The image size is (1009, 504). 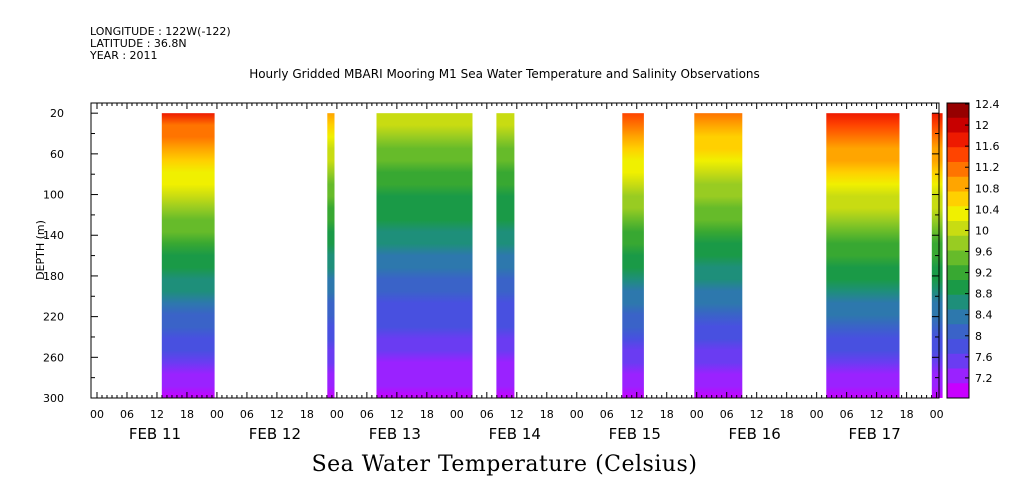 What do you see at coordinates (987, 104) in the screenshot?
I see `colorbar-label: 12.4` at bounding box center [987, 104].